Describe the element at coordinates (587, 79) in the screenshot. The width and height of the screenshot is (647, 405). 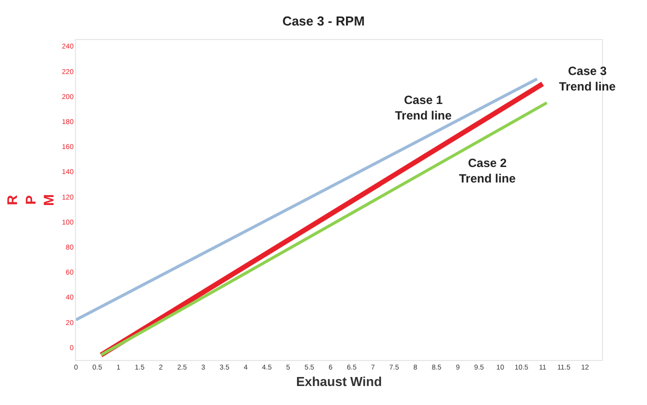
I see `annotation: Case 3 Trend line` at that location.